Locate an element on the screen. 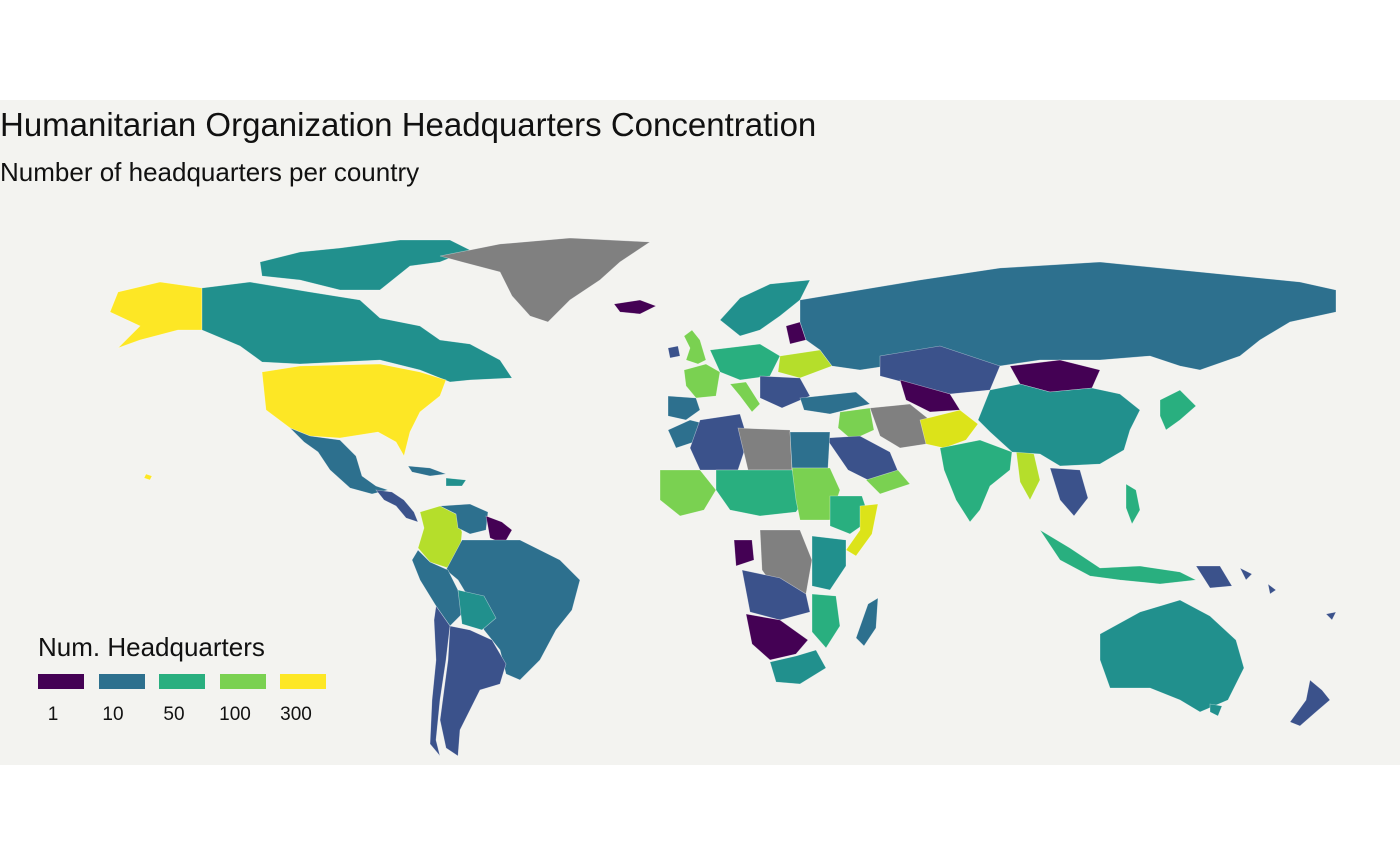  country-iceland is located at coordinates (635, 307).